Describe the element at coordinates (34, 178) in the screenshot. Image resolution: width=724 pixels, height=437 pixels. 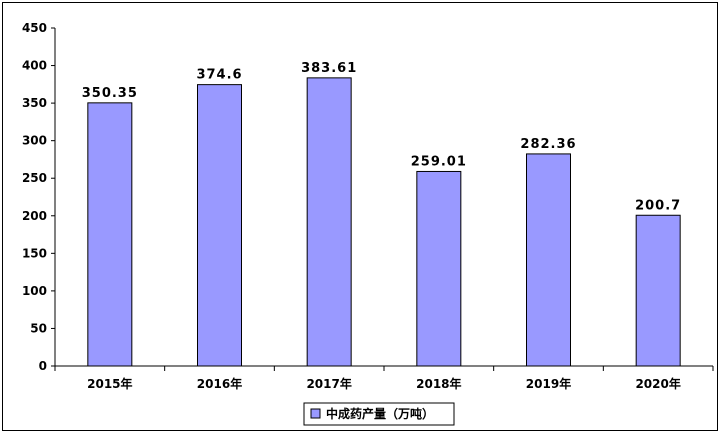
I see `y-tick-label: 250` at that location.